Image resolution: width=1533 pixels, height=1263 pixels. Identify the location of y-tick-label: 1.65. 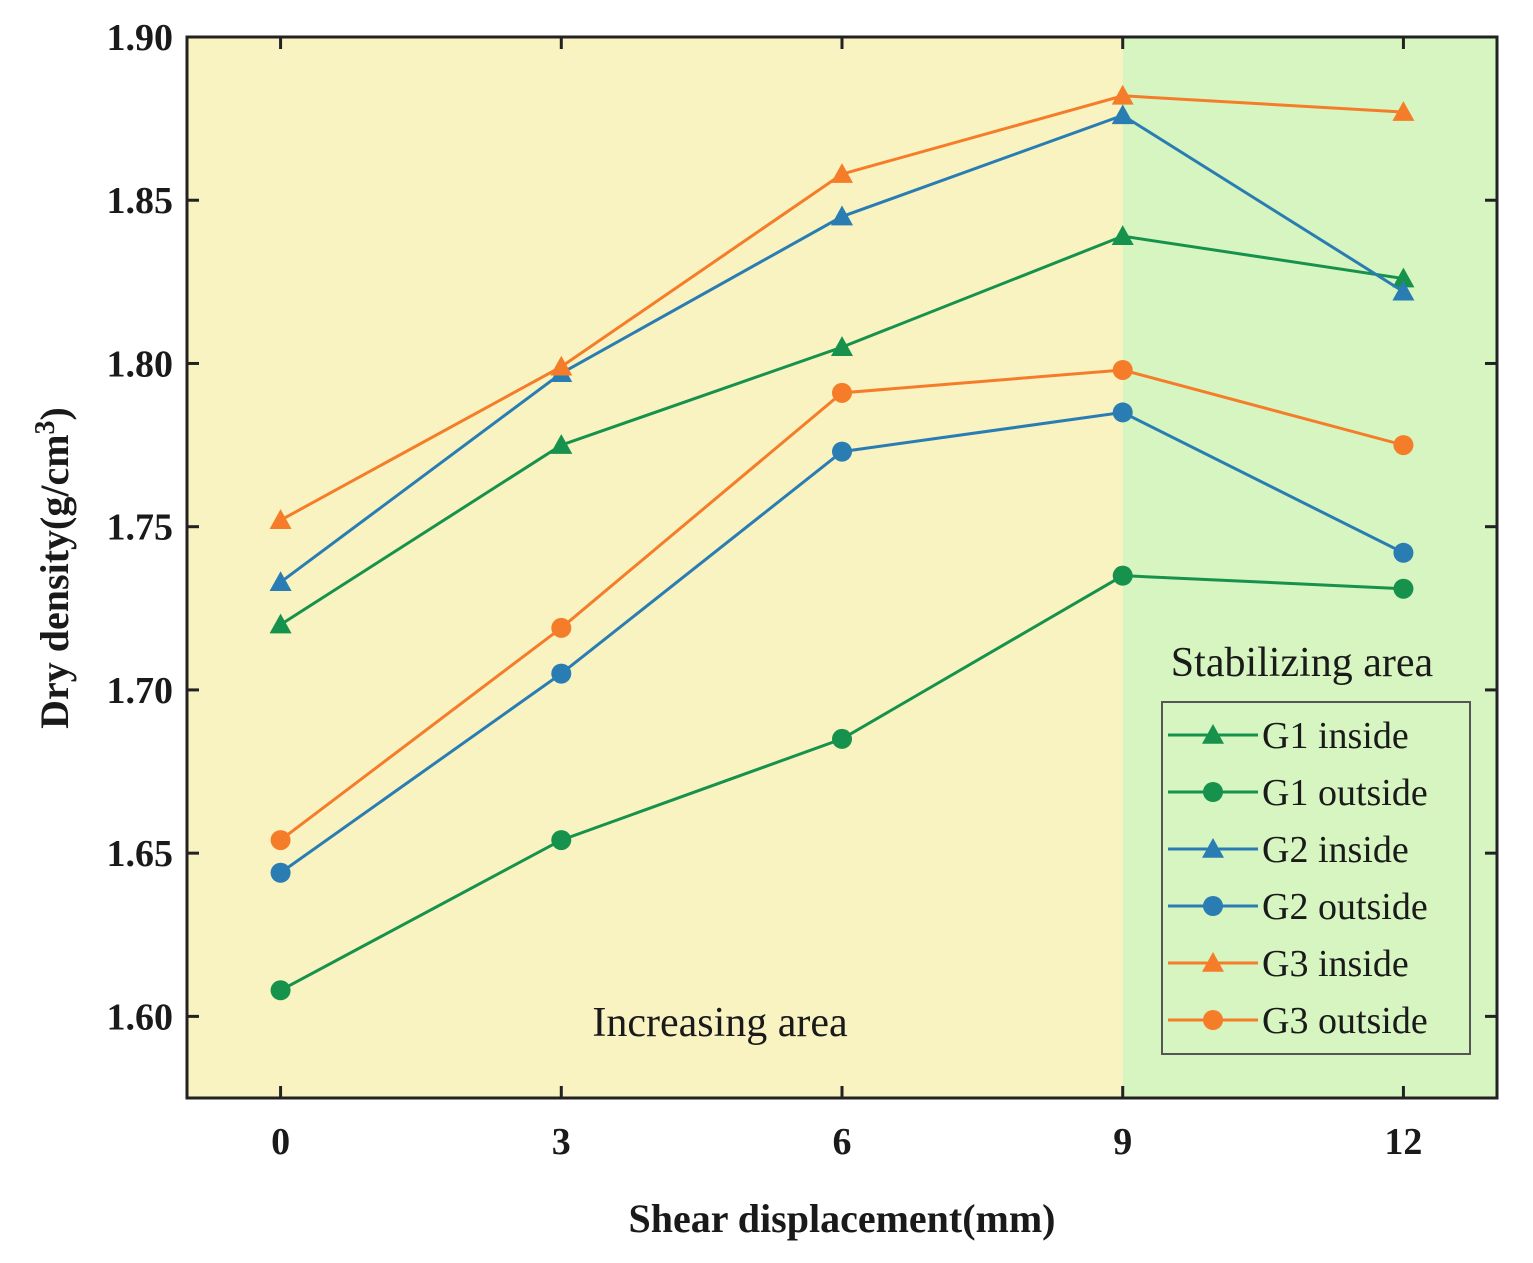
(140, 854).